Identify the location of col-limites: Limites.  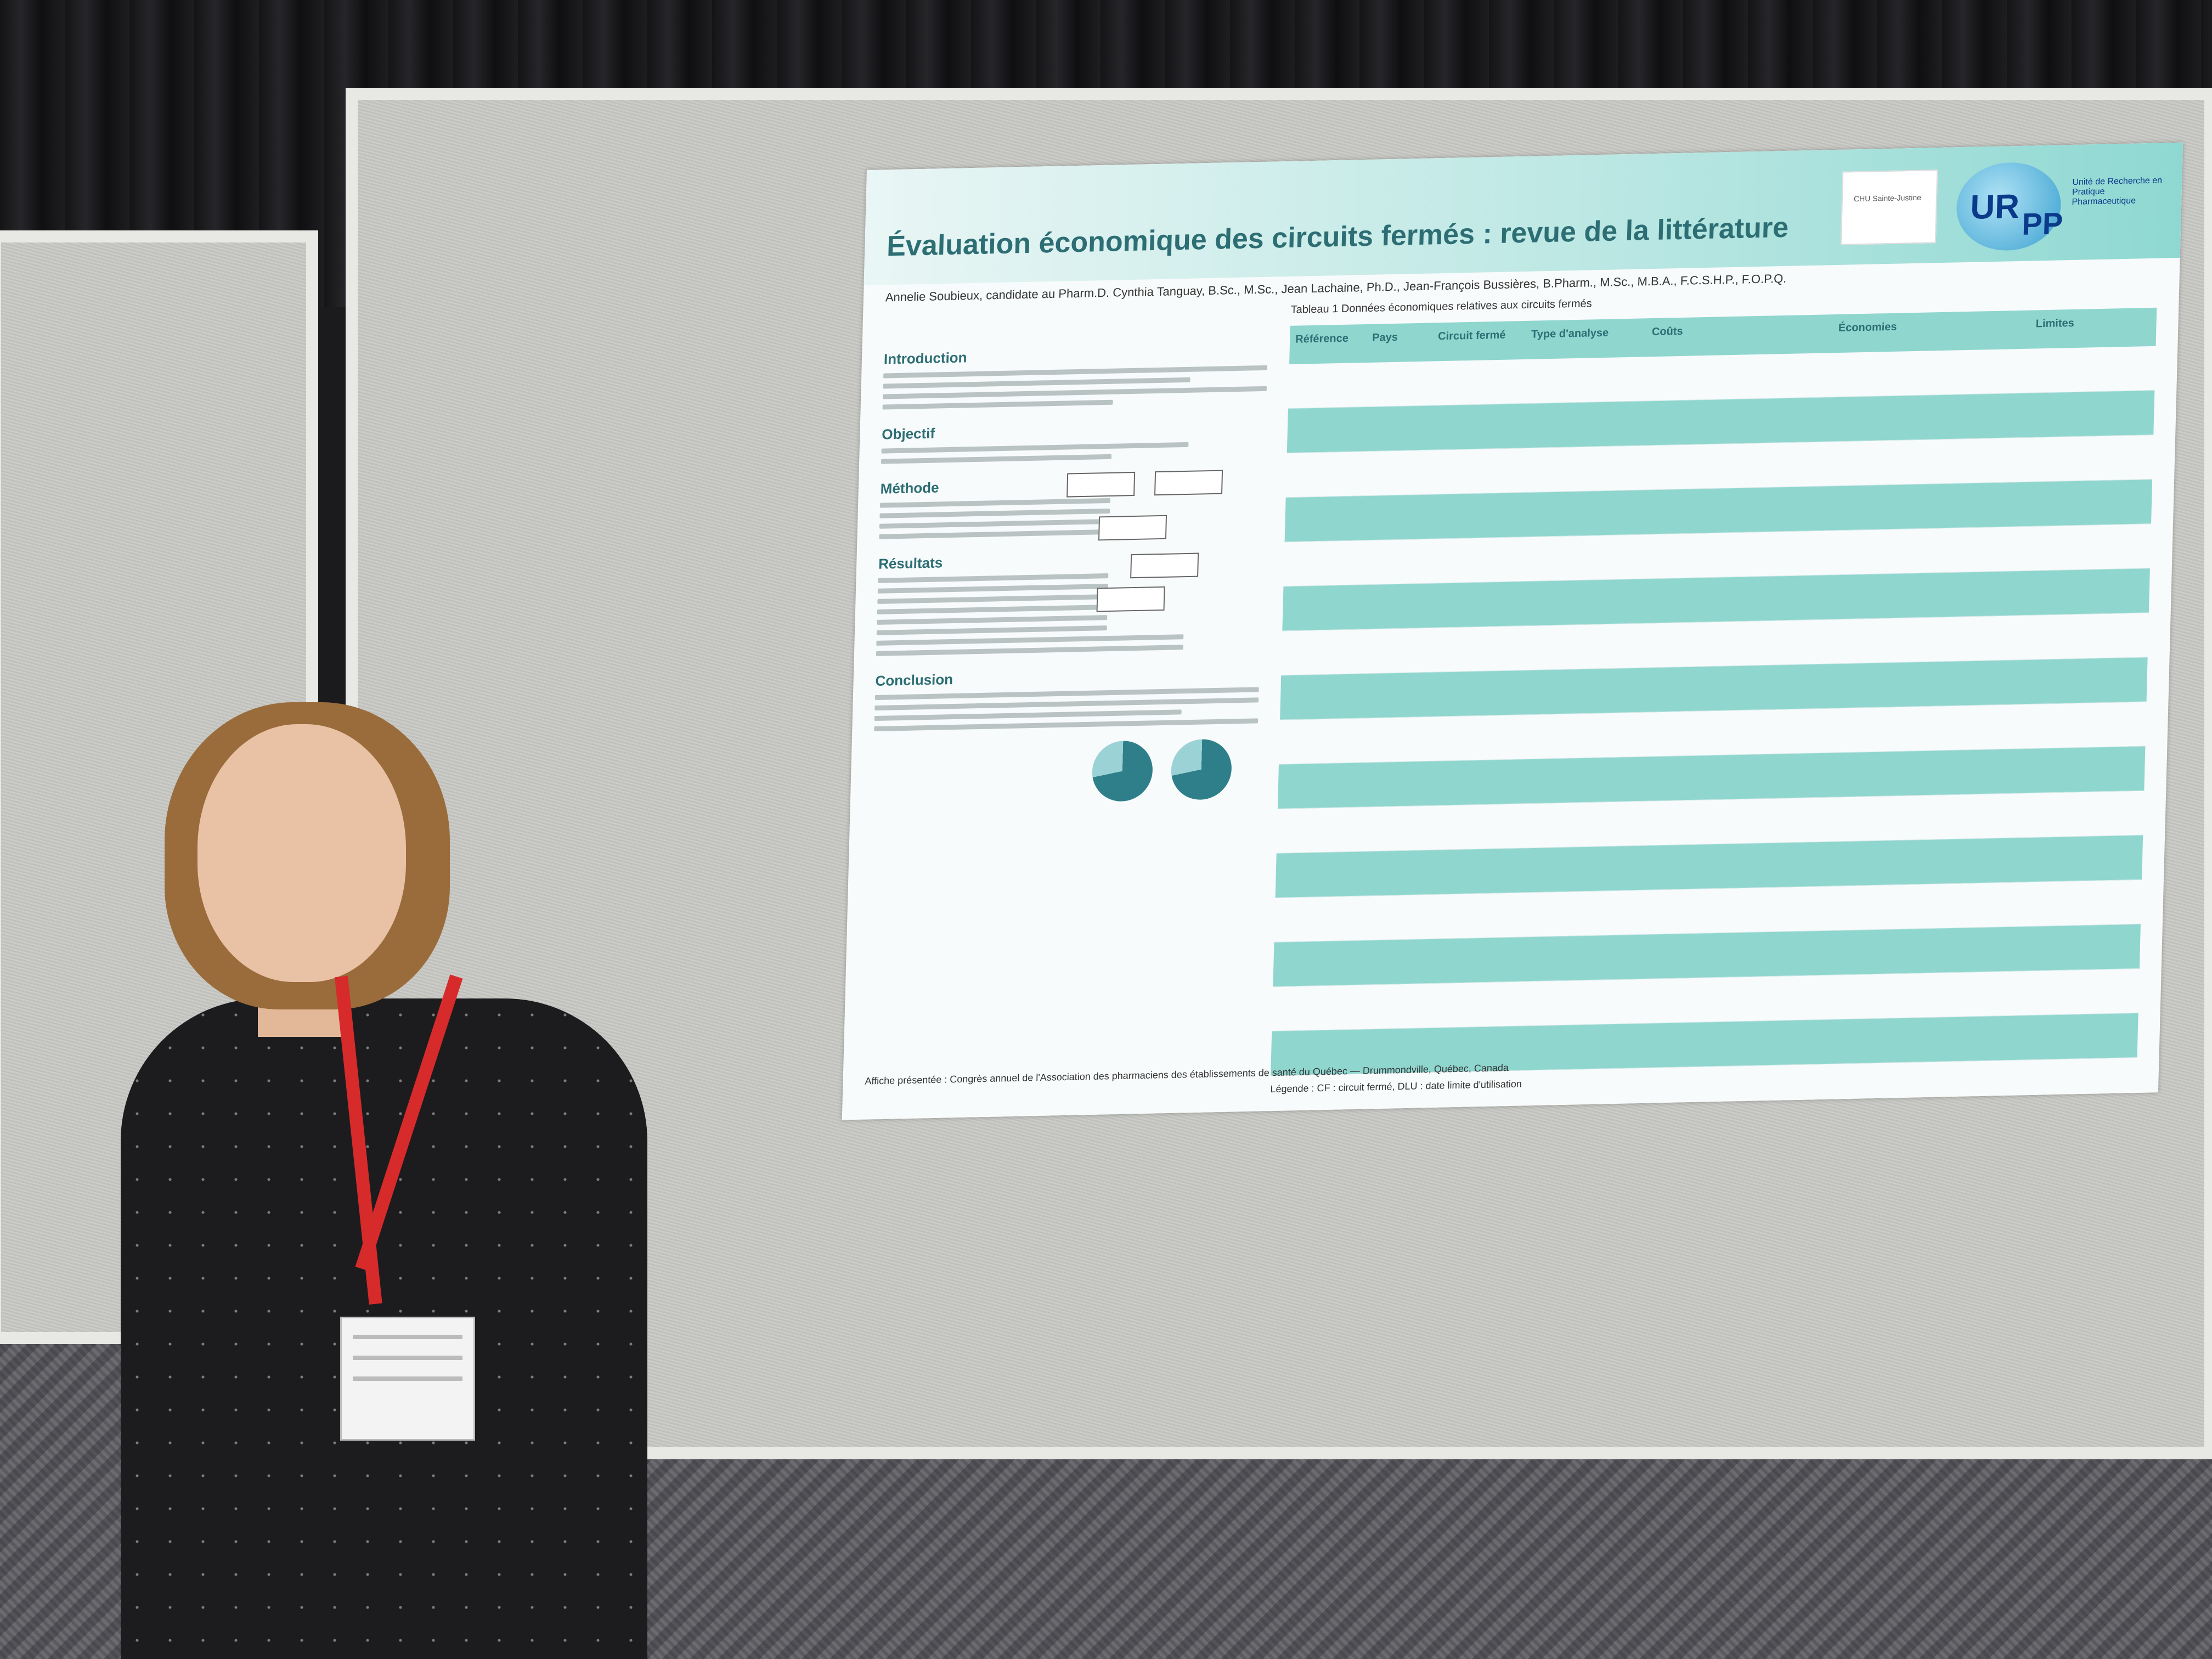
(2055, 324).